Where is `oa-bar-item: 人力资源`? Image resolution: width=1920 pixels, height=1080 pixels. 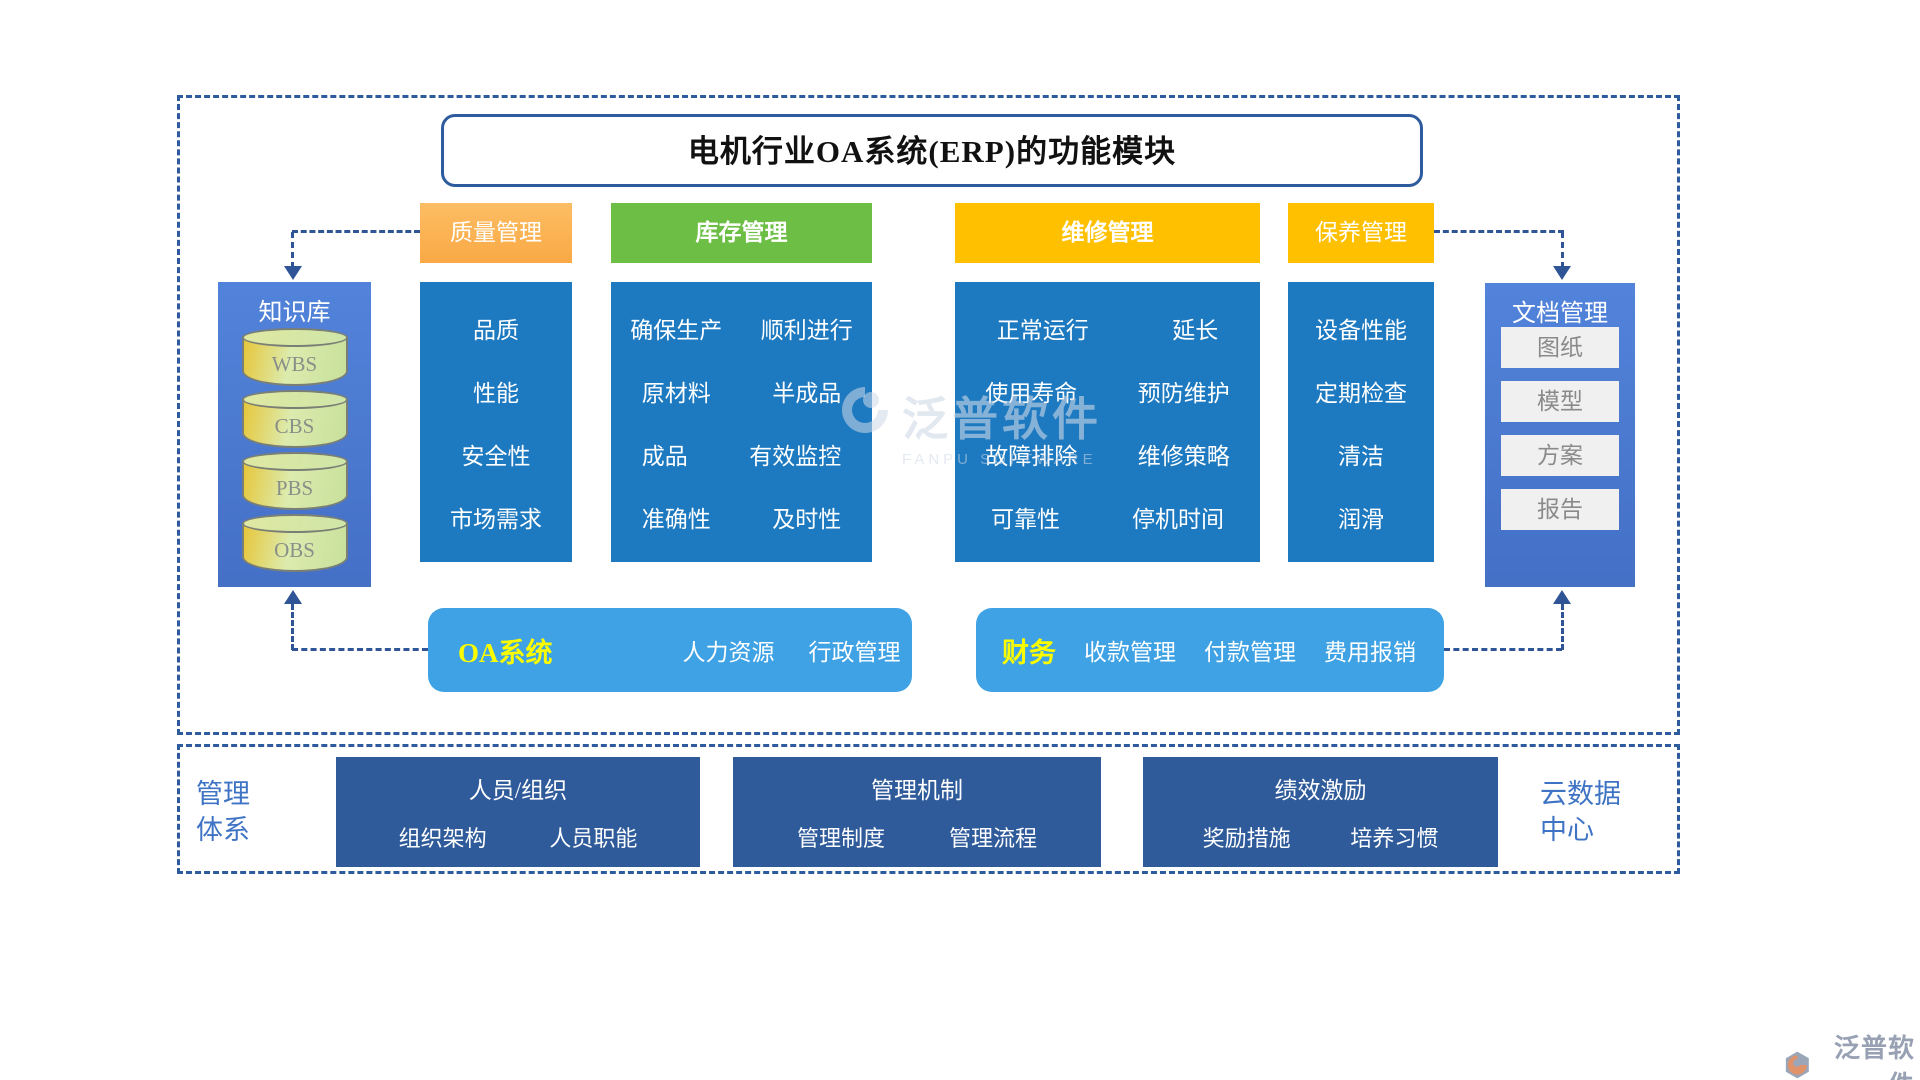
oa-bar-item: 人力资源 is located at coordinates (728, 652).